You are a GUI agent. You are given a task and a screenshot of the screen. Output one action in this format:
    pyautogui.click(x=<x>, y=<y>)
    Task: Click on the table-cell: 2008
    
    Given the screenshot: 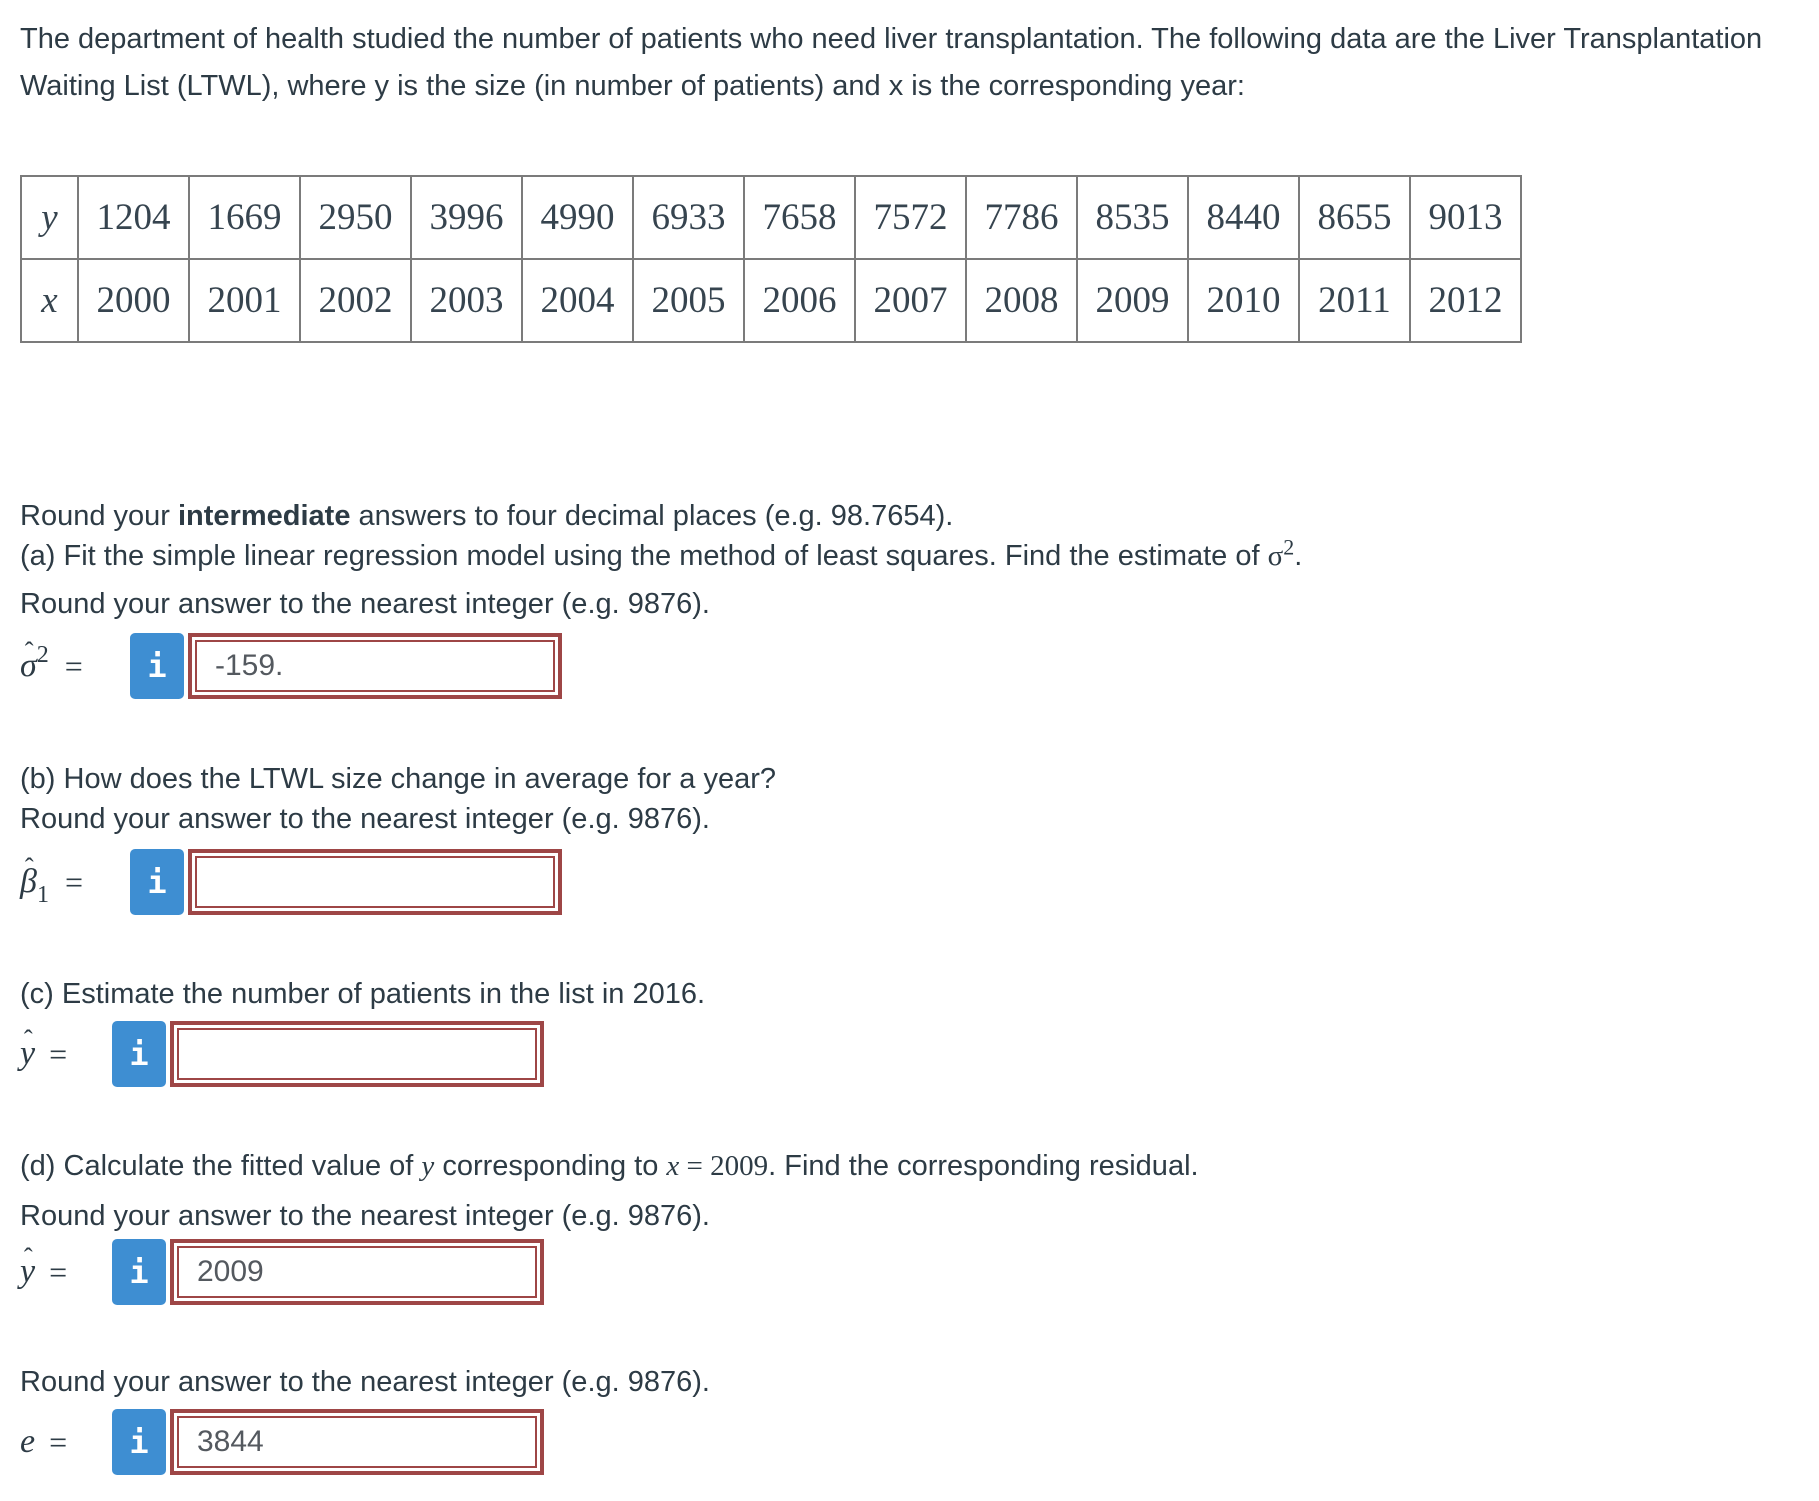 What is the action you would take?
    pyautogui.click(x=1021, y=300)
    